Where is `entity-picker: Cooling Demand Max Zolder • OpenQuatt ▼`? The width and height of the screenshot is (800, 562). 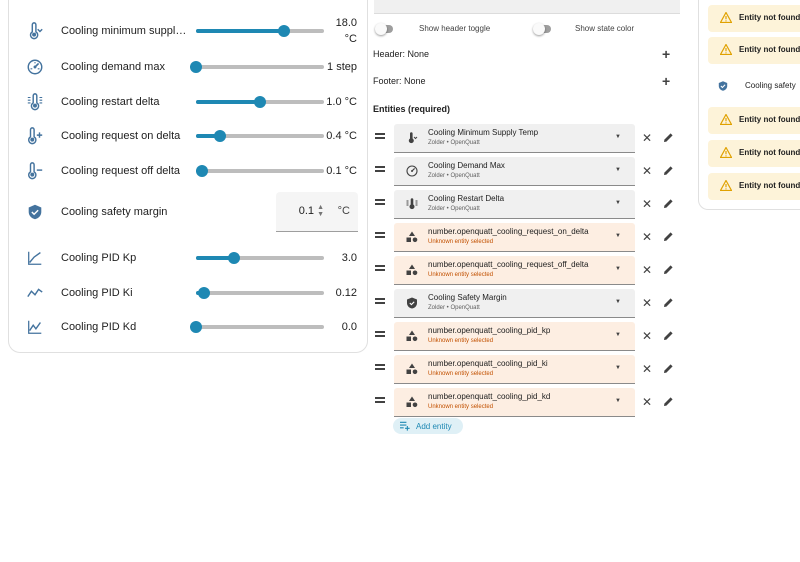
entity-picker: Cooling Demand Max Zolder • OpenQuatt ▼ is located at coordinates (514, 171).